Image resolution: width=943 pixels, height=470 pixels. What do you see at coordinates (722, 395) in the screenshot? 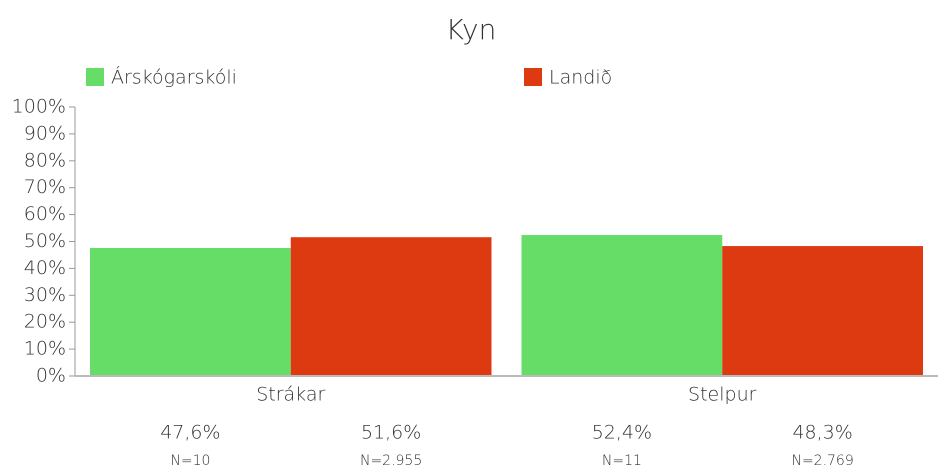
I see `x-tick-label: Stelpur` at bounding box center [722, 395].